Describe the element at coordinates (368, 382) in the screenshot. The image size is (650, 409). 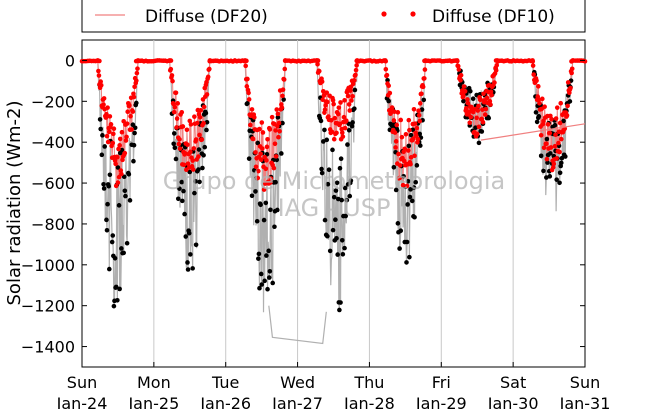
I see `x-tick-label-day: Thu` at that location.